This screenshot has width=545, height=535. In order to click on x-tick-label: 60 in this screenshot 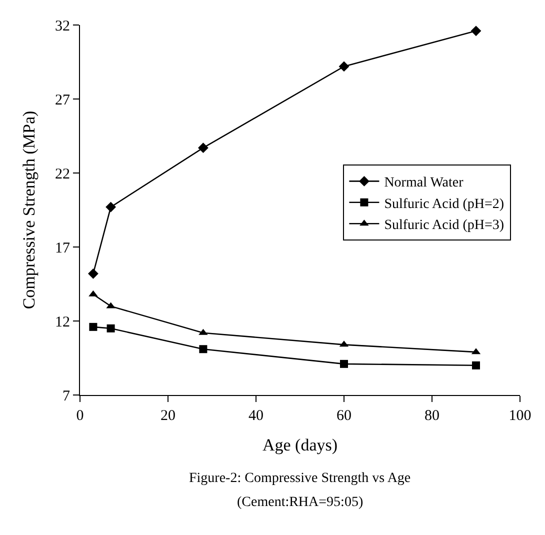, I will do `click(344, 416)`.